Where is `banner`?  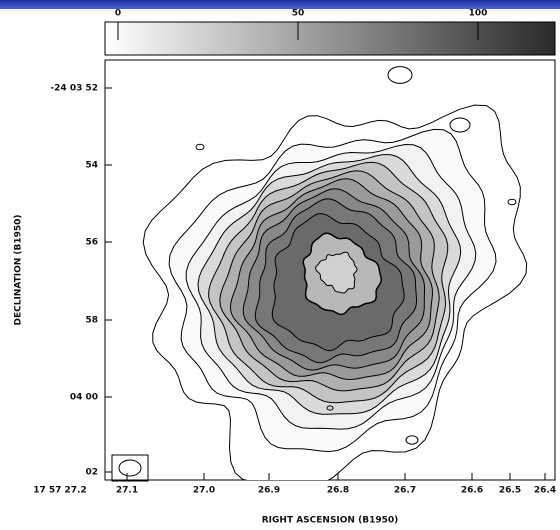 banner is located at coordinates (280, 4).